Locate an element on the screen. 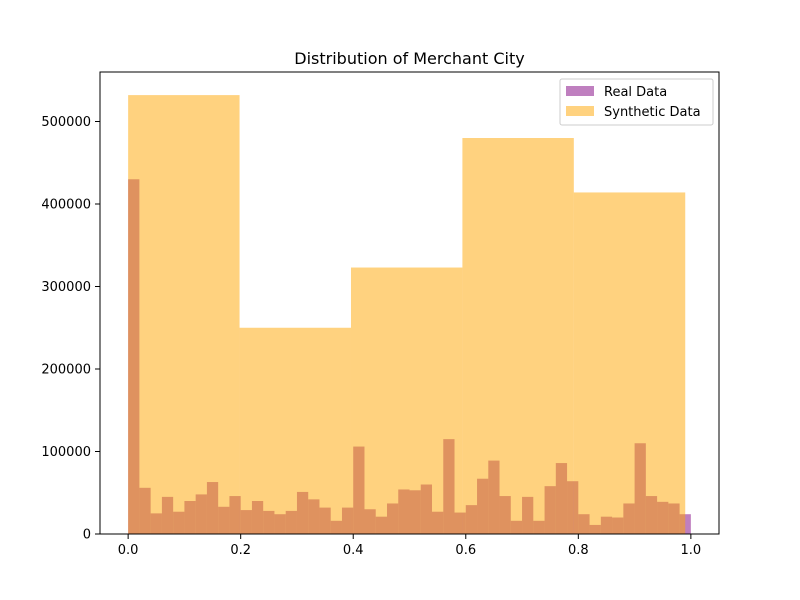 The width and height of the screenshot is (800, 600). legend-swatch-real-data is located at coordinates (580, 91).